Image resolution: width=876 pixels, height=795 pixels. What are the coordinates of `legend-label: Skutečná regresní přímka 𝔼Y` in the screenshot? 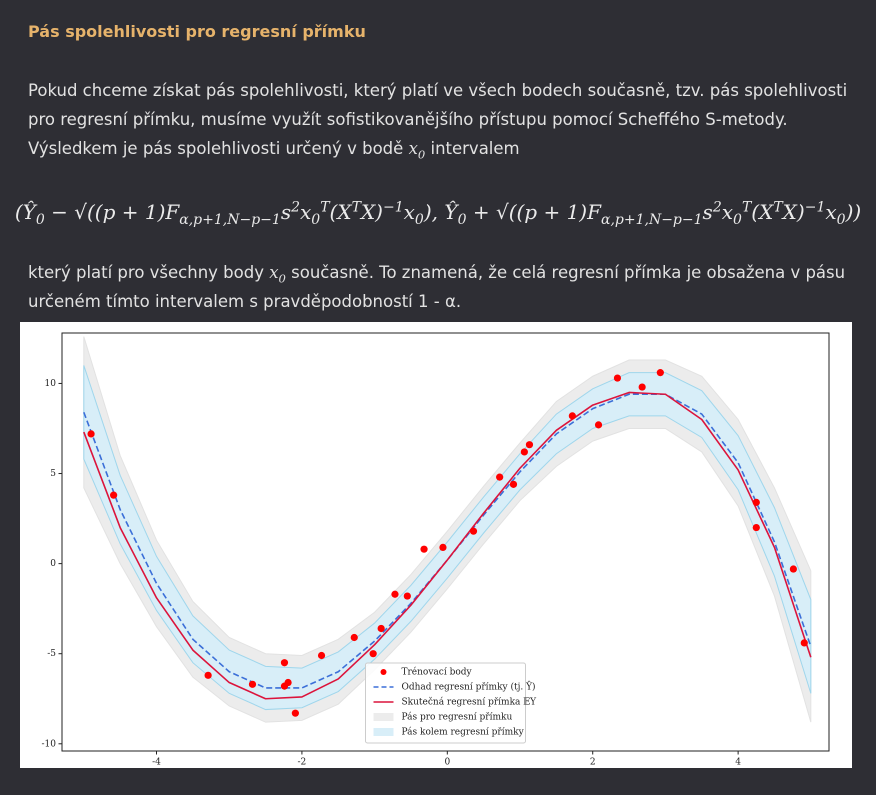 It's located at (470, 702).